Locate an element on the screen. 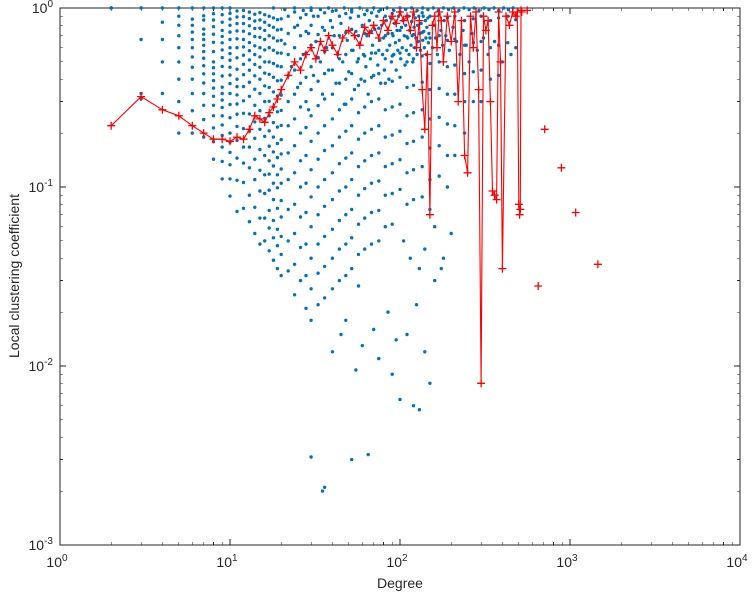  x-tick-label: 102 is located at coordinates (397, 561).